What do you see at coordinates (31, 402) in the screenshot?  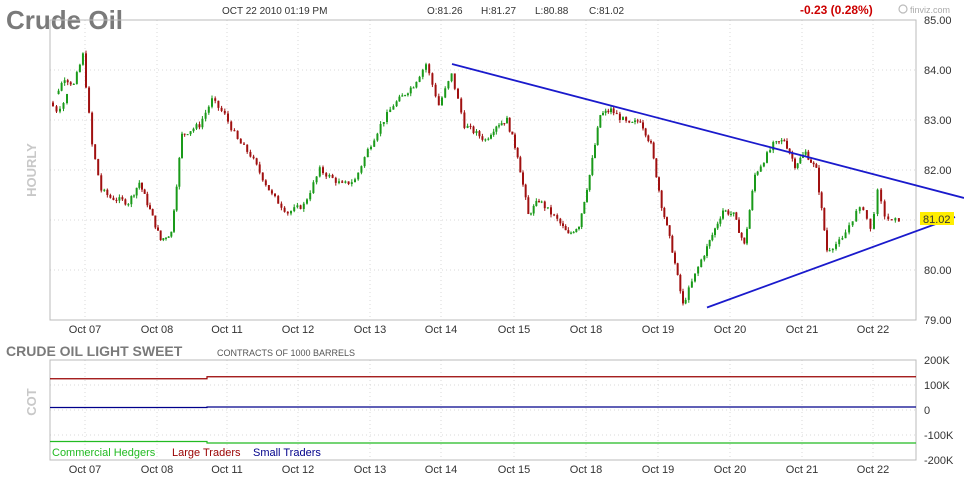 I see `cot-side-label: COT` at bounding box center [31, 402].